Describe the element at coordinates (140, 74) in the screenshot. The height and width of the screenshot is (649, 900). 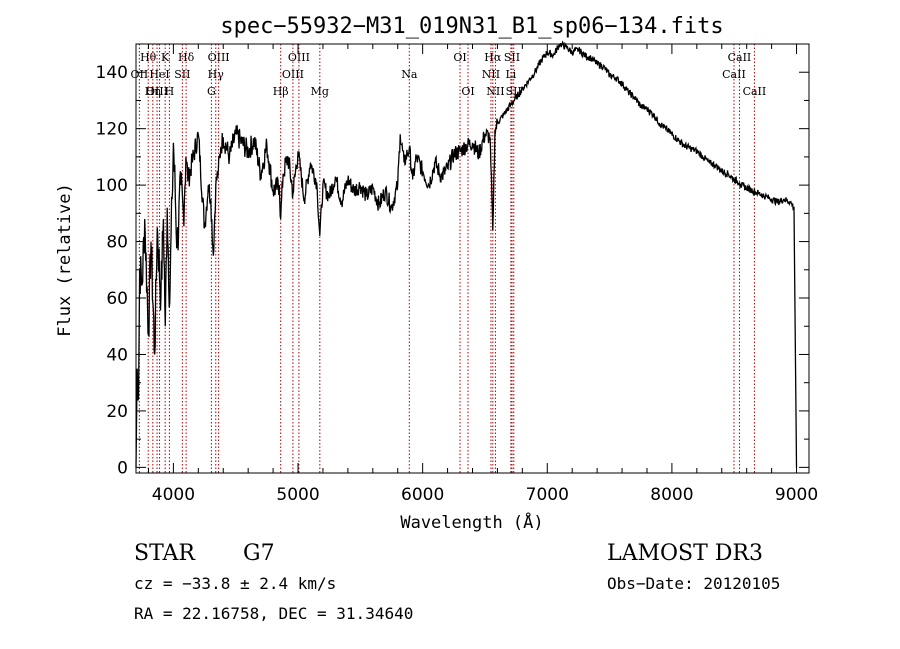
I see `emission-line-label: OII` at that location.